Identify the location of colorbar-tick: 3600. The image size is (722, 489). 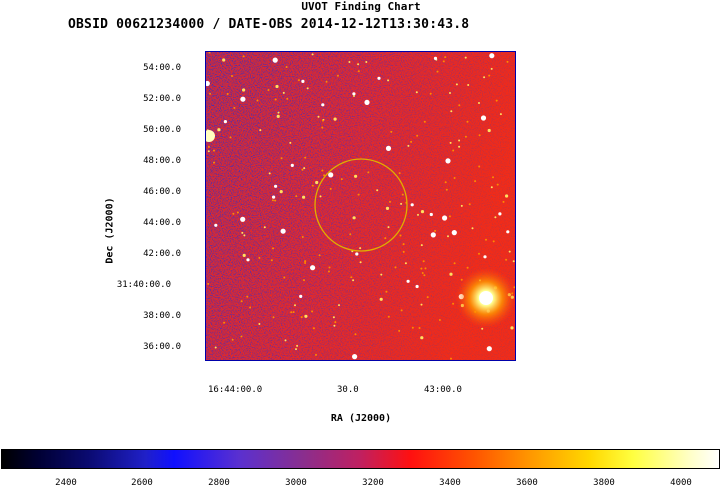
(527, 483).